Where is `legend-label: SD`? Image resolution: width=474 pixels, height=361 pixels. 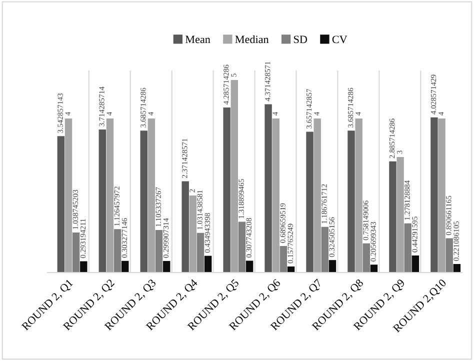
legend-label: SD is located at coordinates (301, 40).